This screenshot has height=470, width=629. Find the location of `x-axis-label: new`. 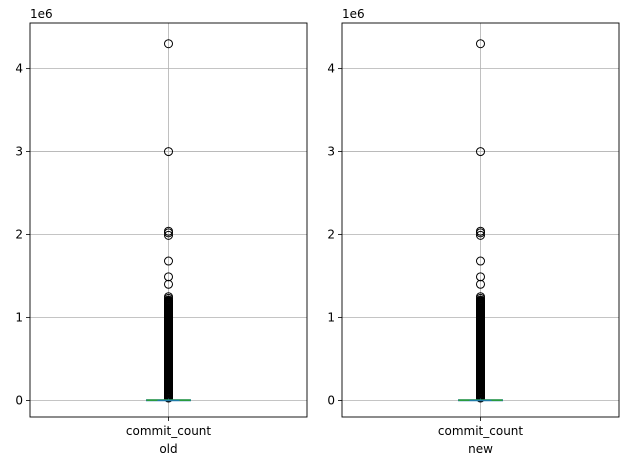

x-axis-label: new is located at coordinates (480, 449).